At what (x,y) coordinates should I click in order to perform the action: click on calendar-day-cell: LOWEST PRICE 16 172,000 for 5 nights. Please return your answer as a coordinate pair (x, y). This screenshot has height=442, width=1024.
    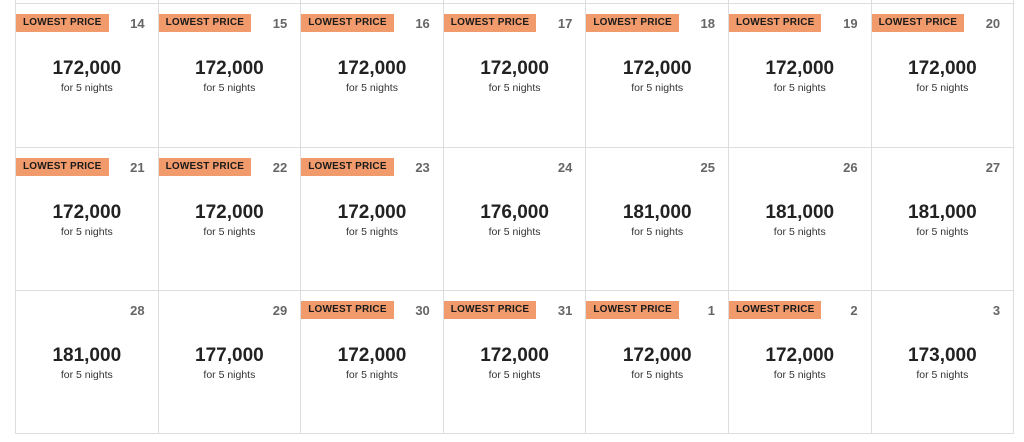
    Looking at the image, I should click on (372, 76).